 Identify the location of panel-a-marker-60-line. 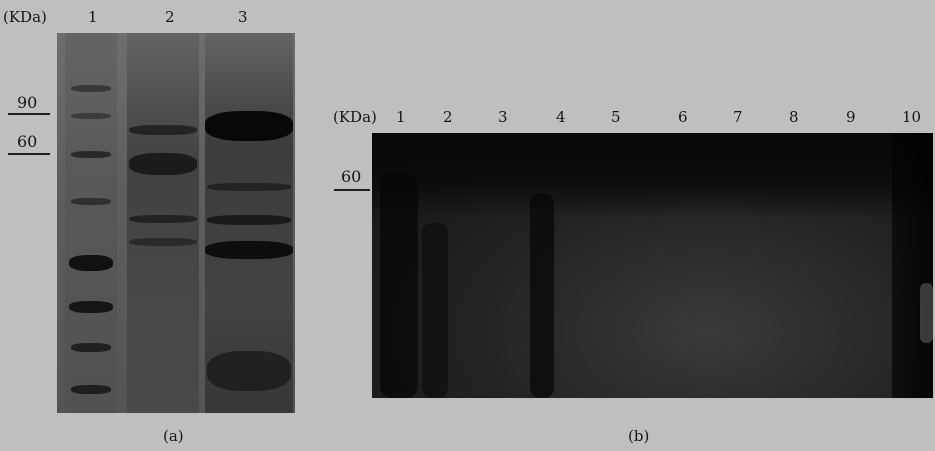
(29, 154).